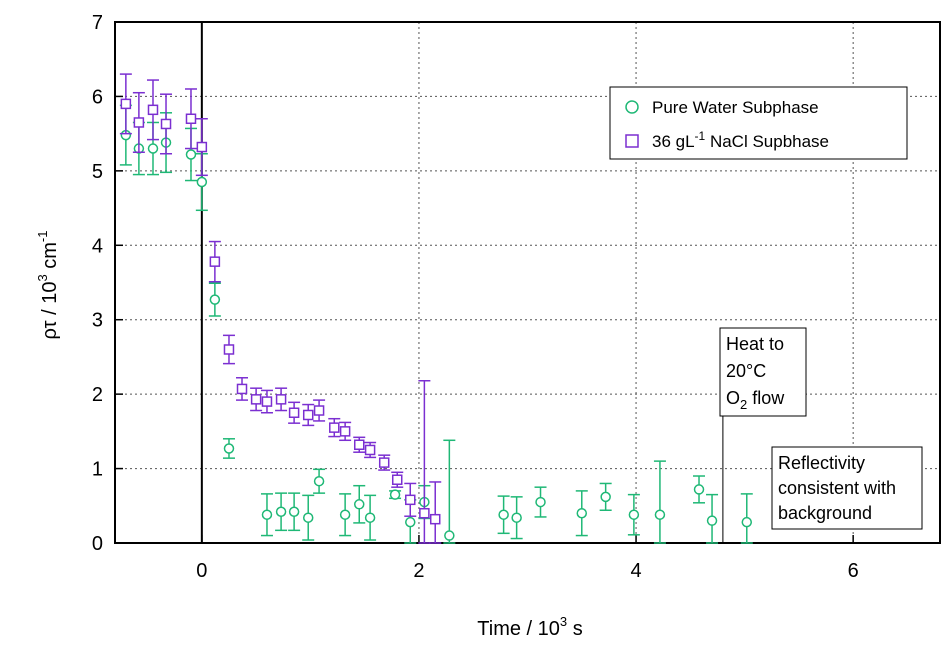 This screenshot has width=941, height=645. Describe the element at coordinates (825, 513) in the screenshot. I see `reflectivity-annotation-line: background` at that location.